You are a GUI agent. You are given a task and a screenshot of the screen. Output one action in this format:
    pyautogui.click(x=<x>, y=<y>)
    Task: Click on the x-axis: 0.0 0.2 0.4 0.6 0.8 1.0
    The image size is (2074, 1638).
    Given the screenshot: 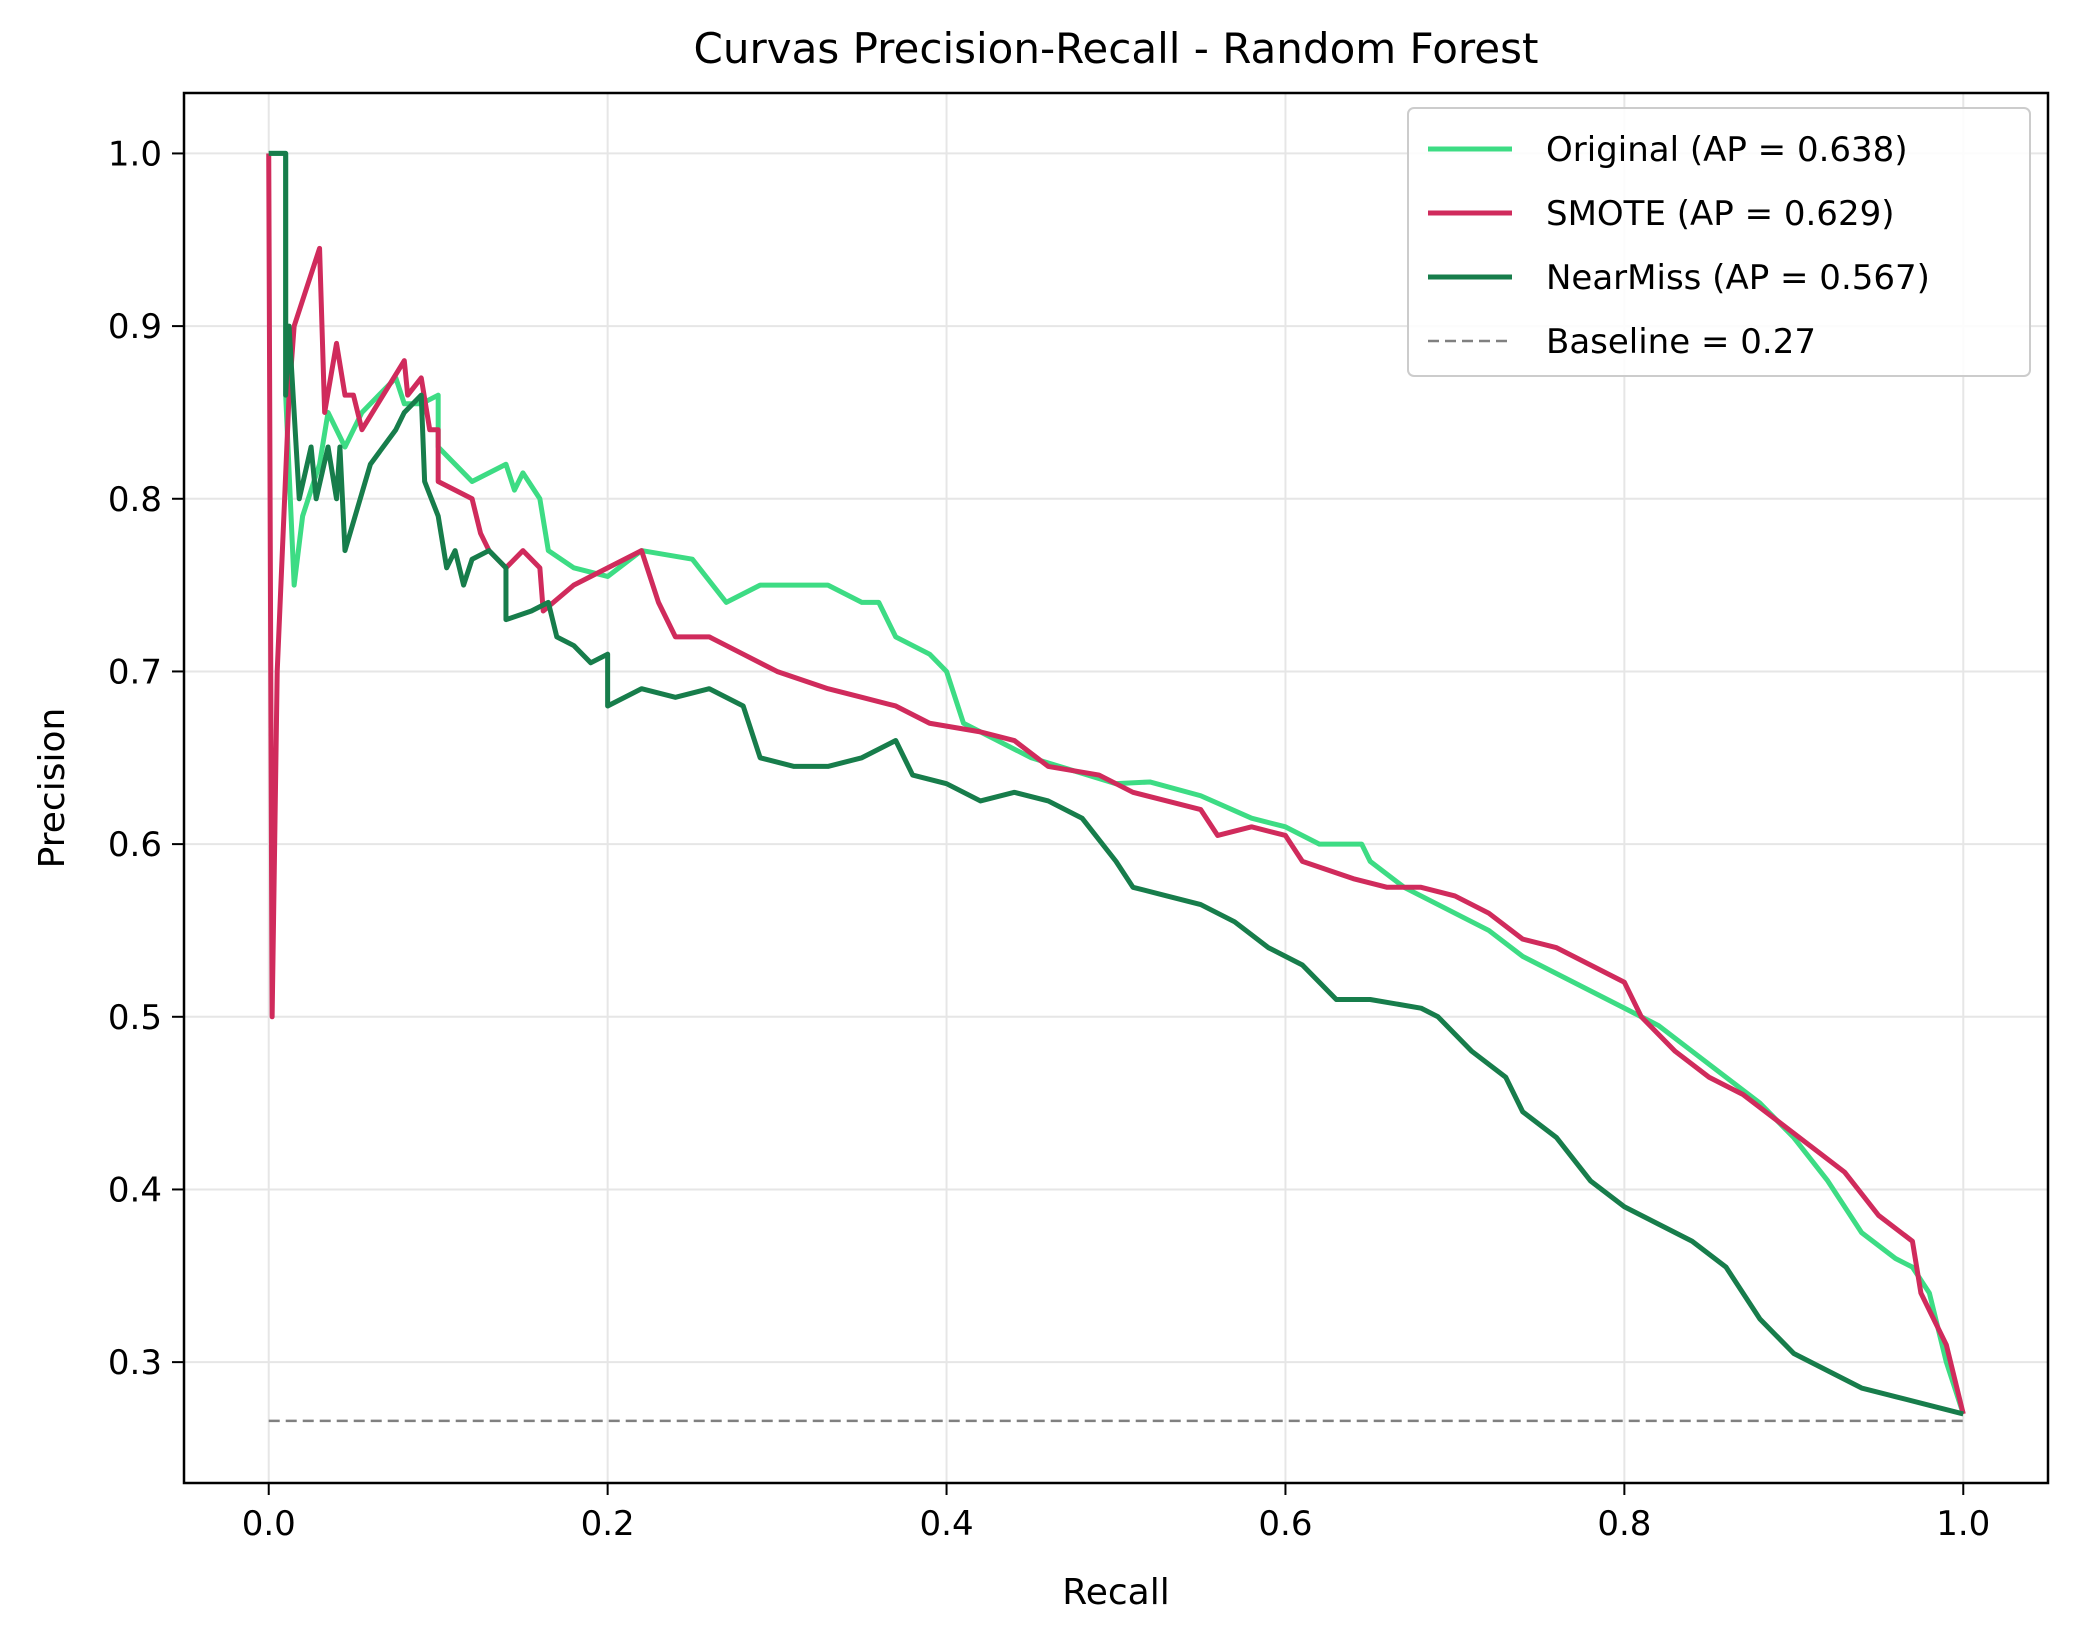 What is the action you would take?
    pyautogui.click(x=1116, y=1513)
    